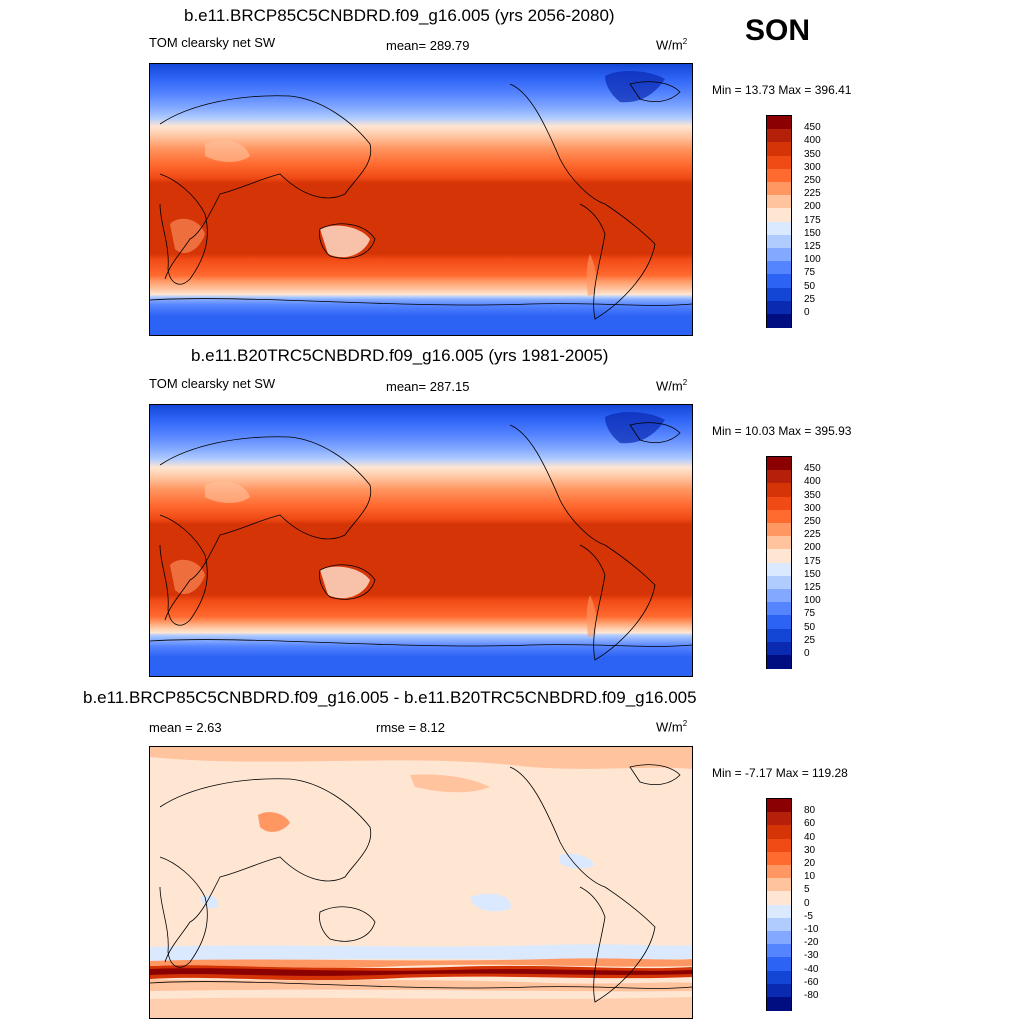 The image size is (1024, 1024). I want to click on panel2-map, so click(421, 540).